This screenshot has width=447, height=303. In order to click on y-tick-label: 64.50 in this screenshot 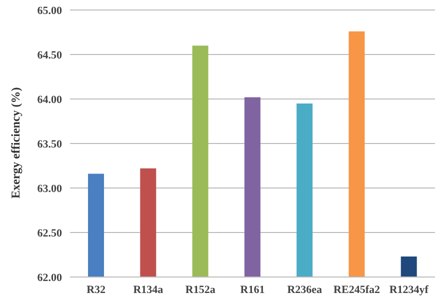, I will do `click(49, 55)`.